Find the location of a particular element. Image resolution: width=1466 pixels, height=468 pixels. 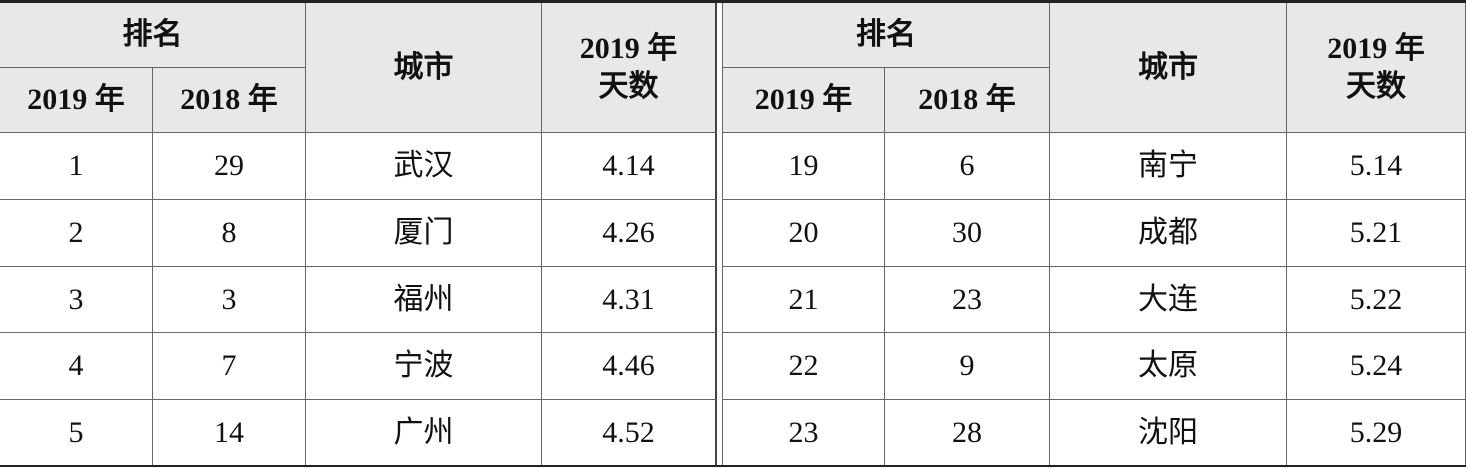

cell-text: 29 is located at coordinates (229, 166).